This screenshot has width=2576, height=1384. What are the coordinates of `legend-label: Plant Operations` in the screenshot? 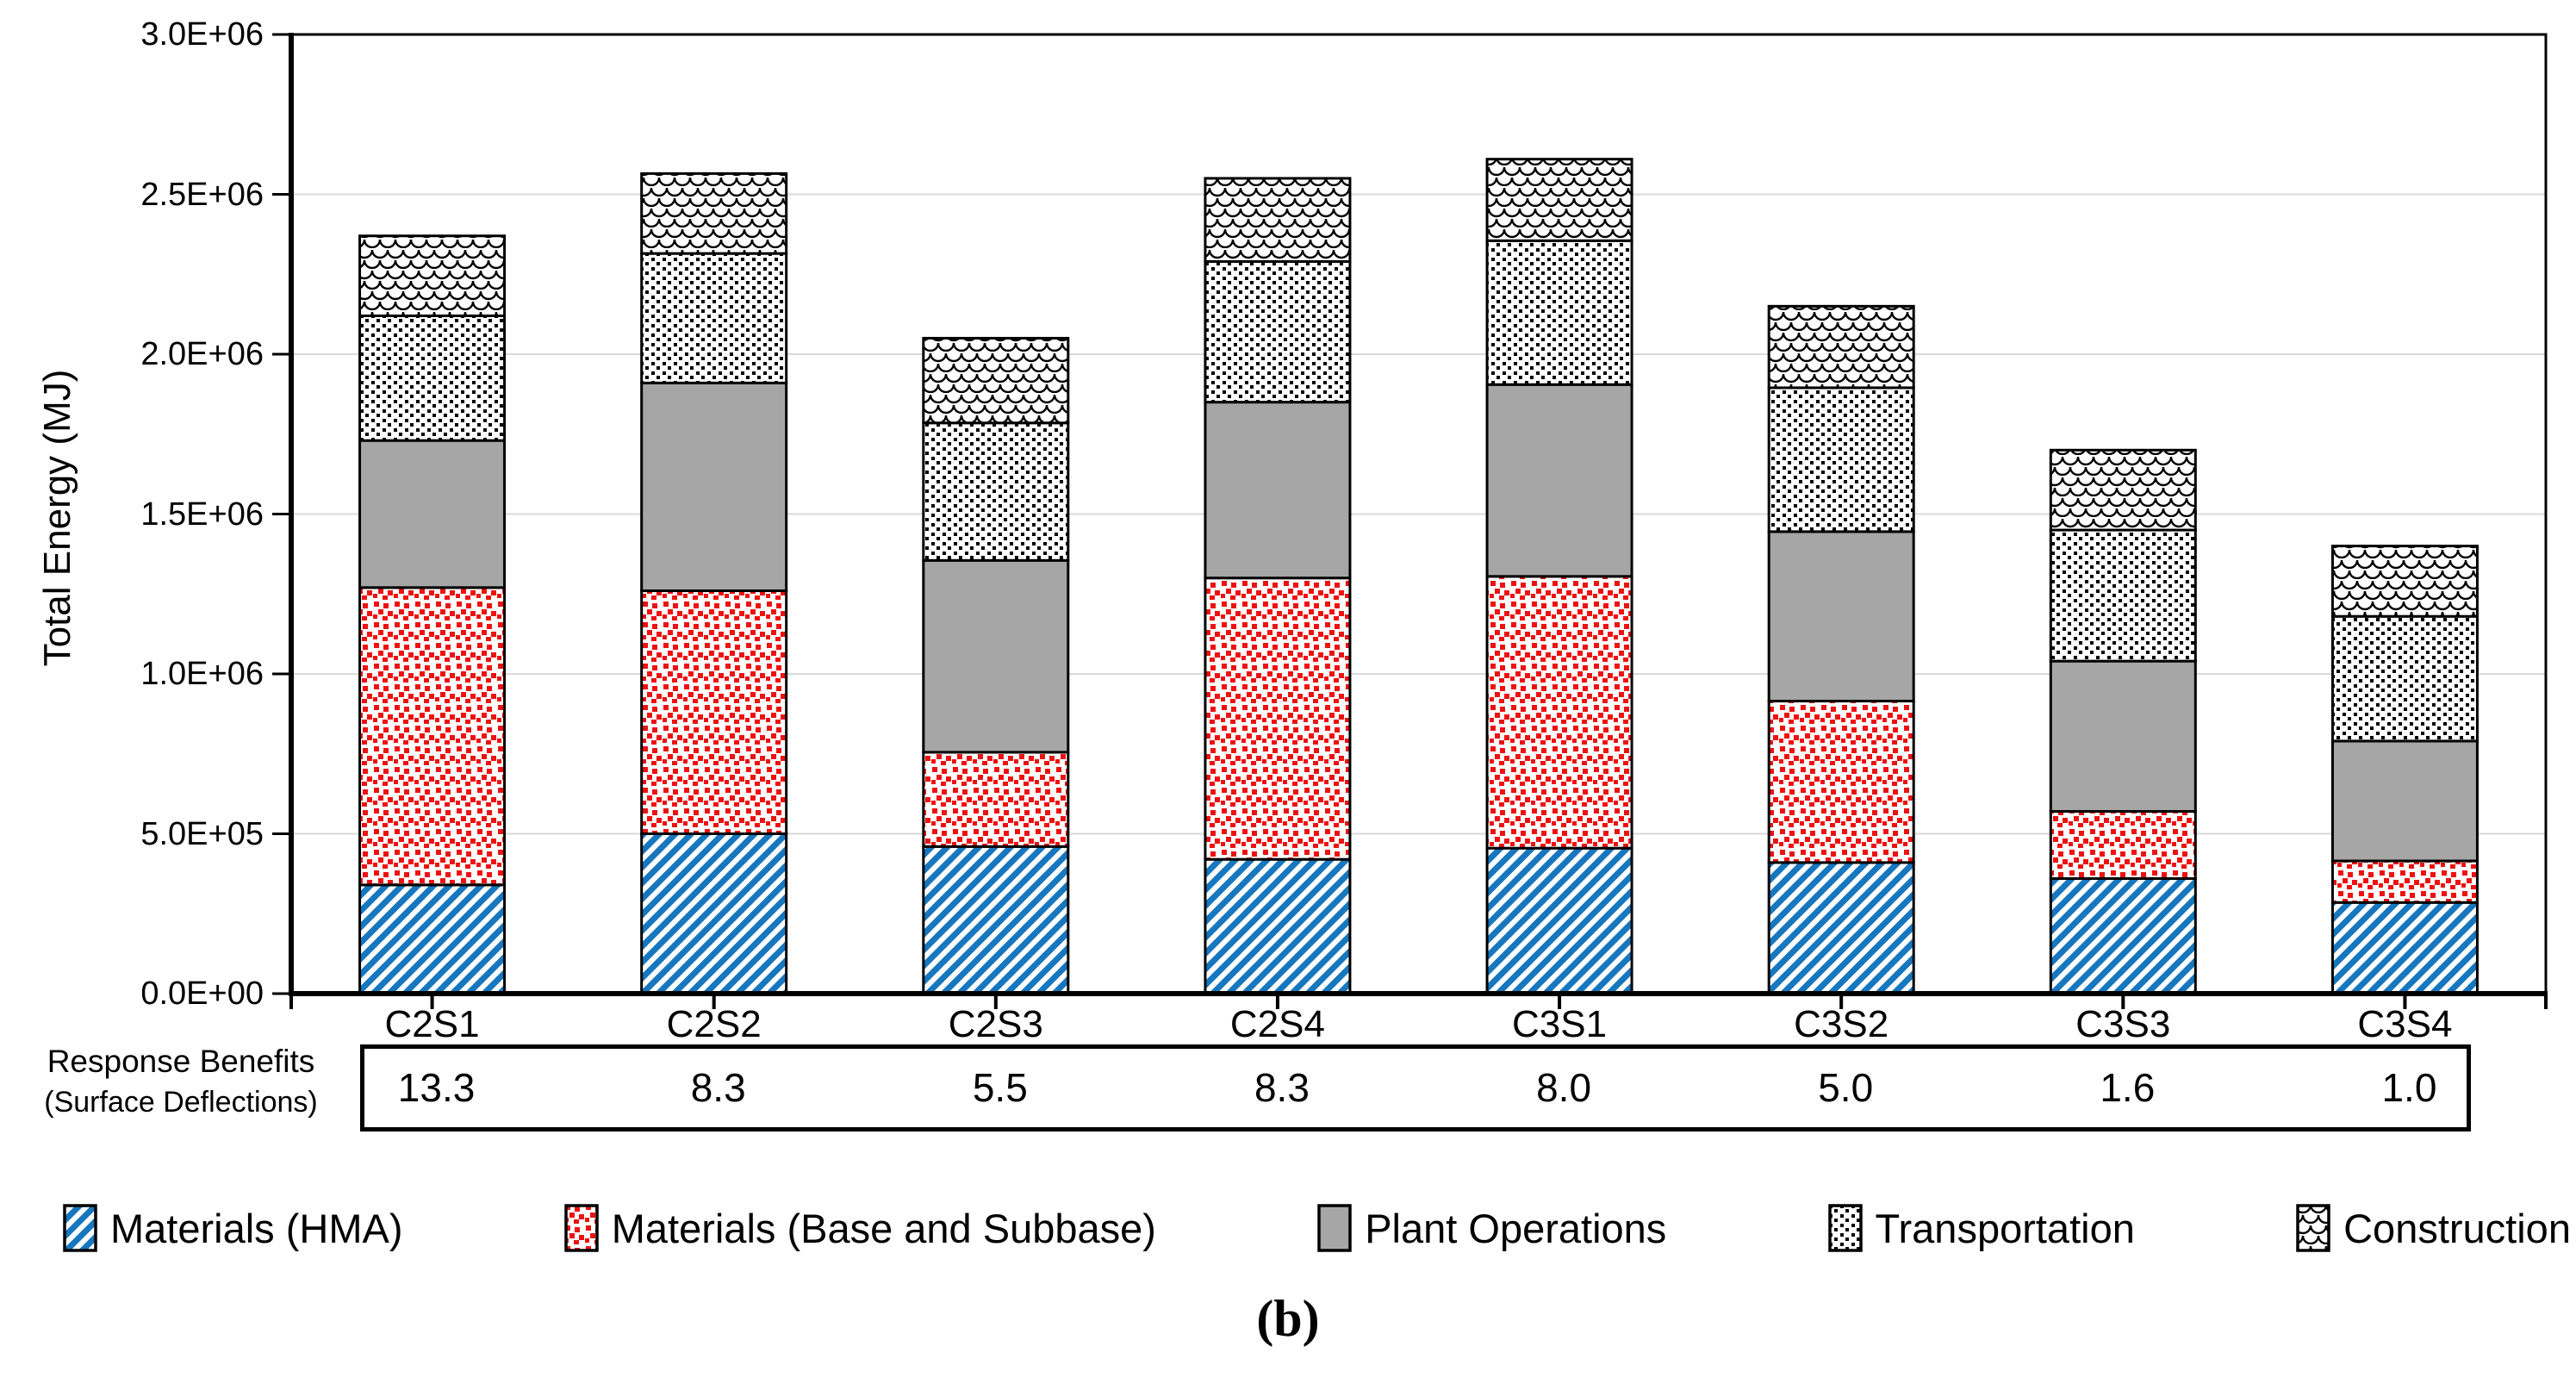 It's located at (1516, 1228).